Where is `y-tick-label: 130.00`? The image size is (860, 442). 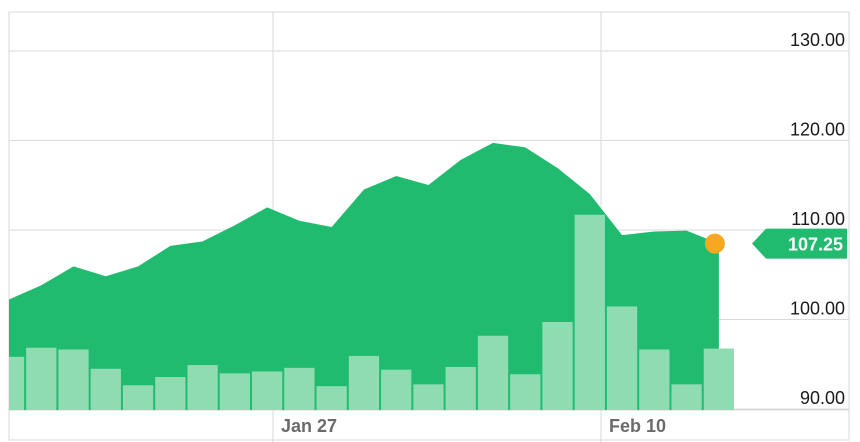 y-tick-label: 130.00 is located at coordinates (817, 40).